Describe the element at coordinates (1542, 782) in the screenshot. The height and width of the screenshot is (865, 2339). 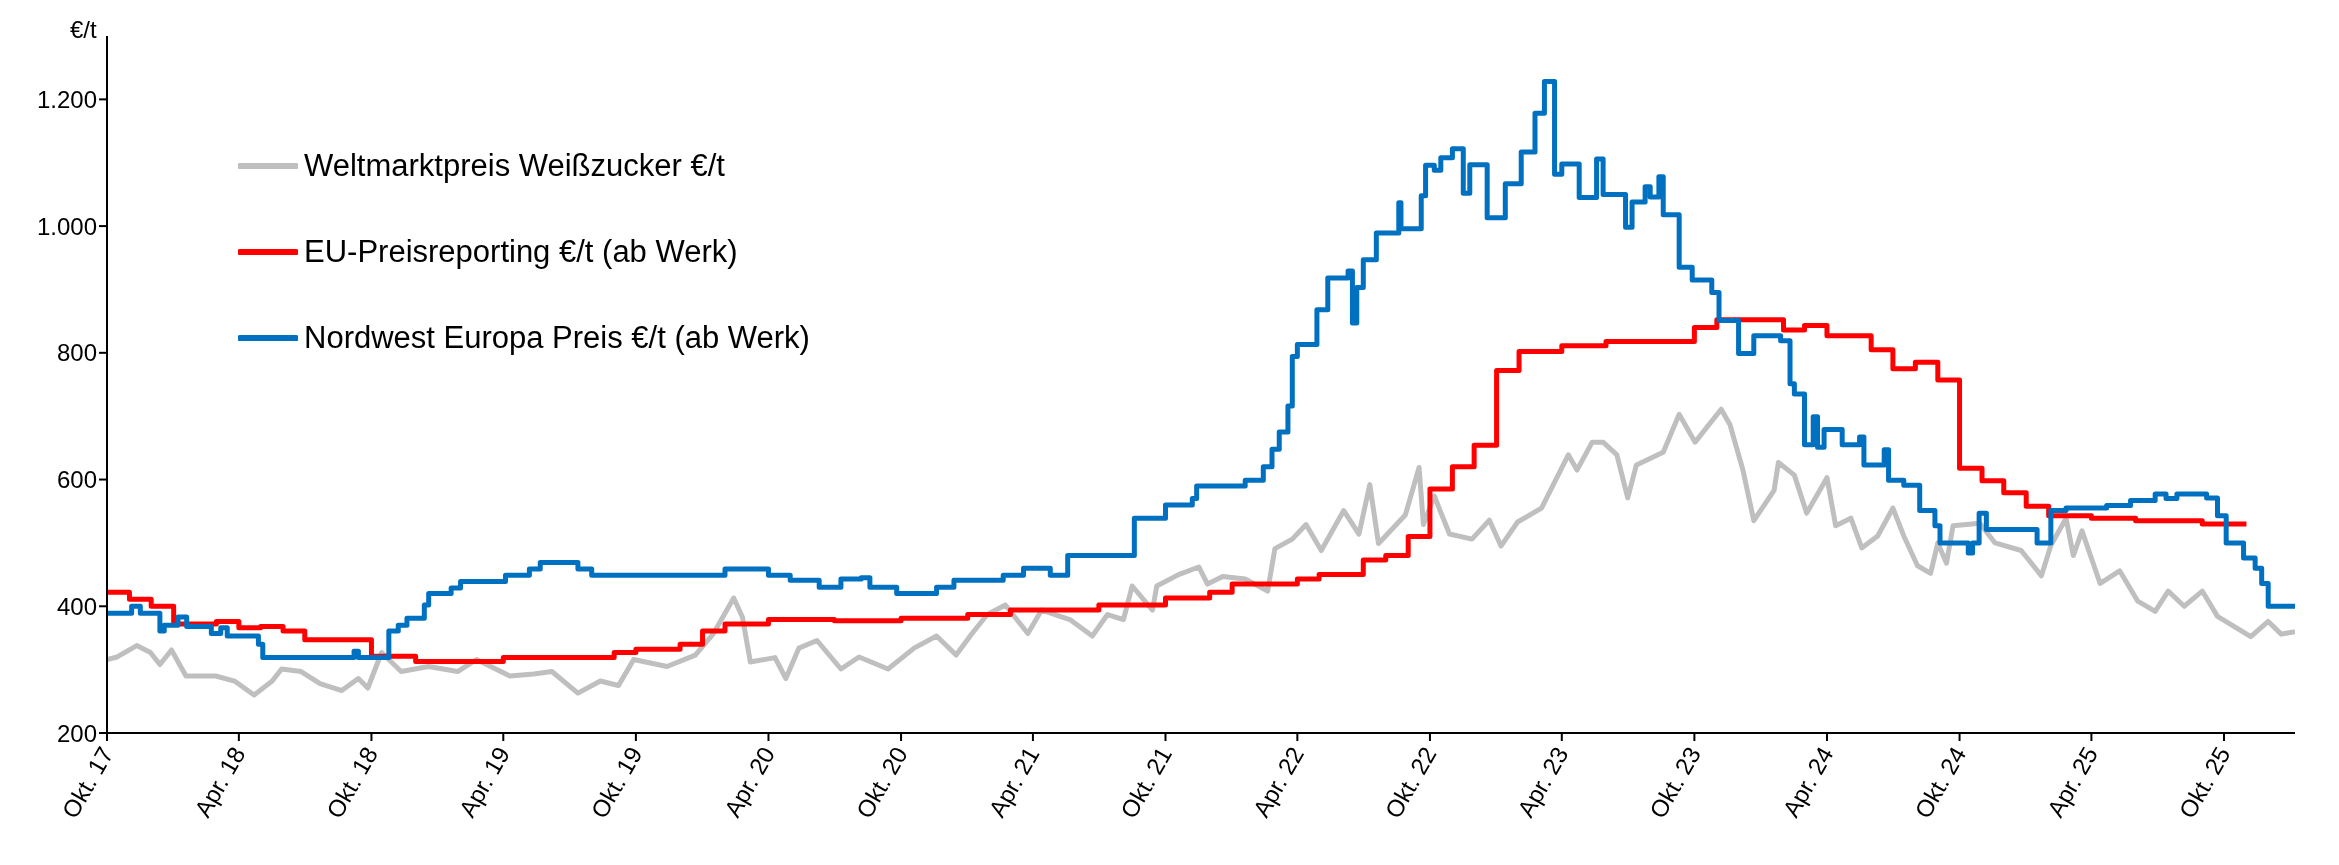
I see `x-tick-label: Apr. 23` at that location.